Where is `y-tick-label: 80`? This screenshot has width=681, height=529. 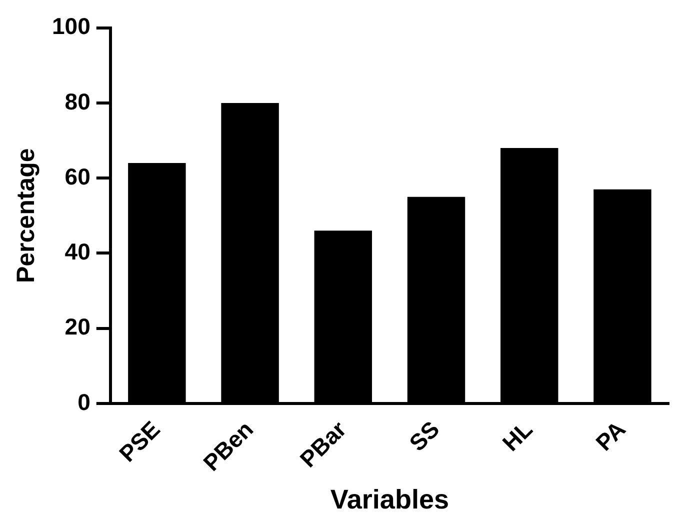
y-tick-label: 80 is located at coordinates (77, 101).